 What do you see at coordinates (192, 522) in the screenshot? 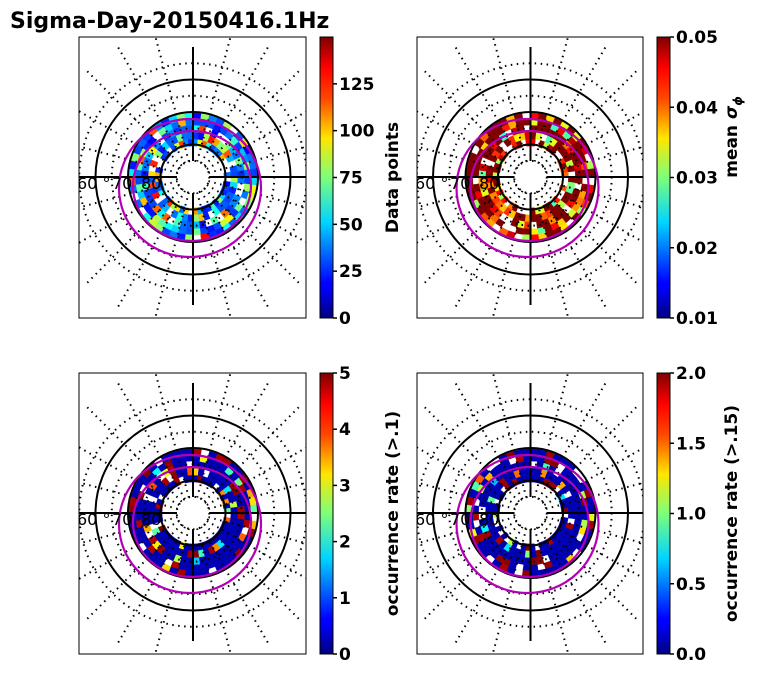
I see `auroral-oval-poleward` at bounding box center [192, 522].